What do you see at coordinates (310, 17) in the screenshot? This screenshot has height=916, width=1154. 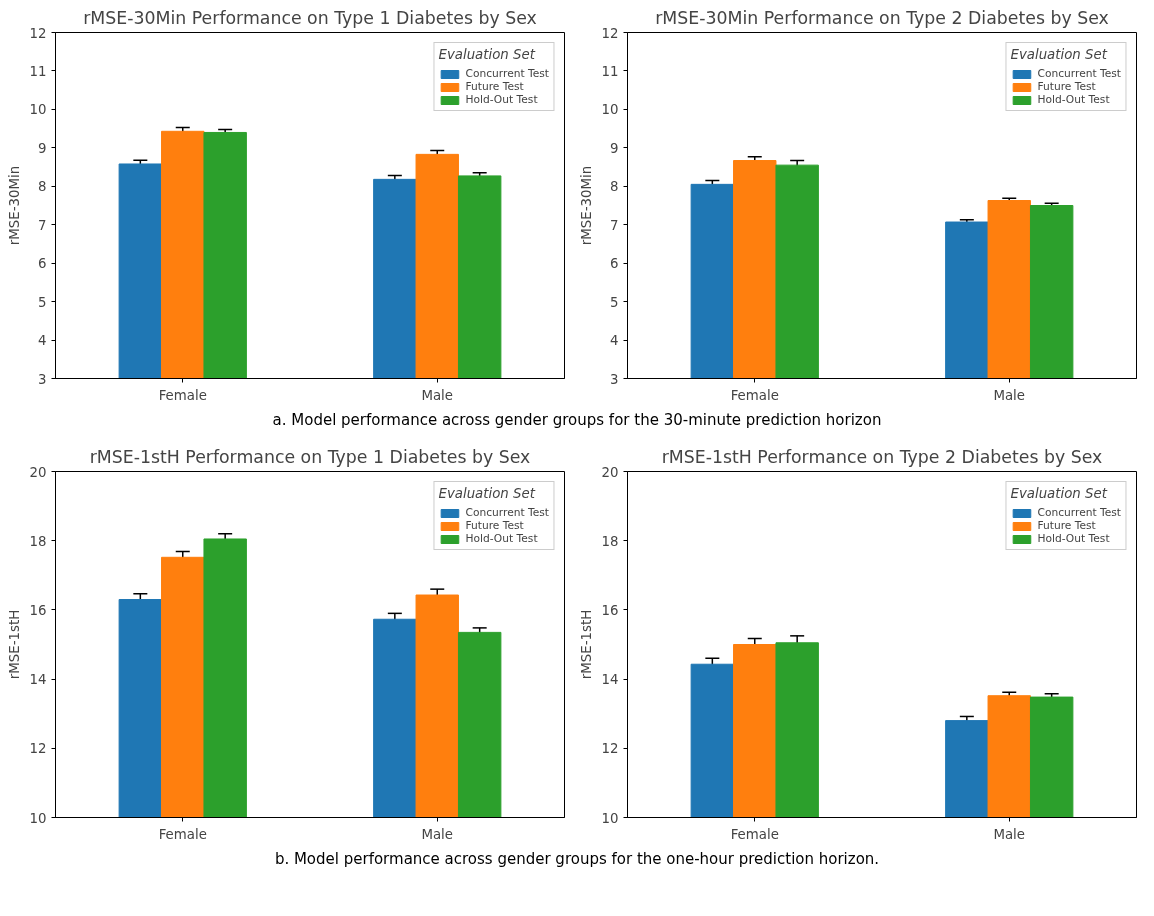 I see `chart-title: rMSE-30Min Performance on Type 1 Diabetes by Sex` at bounding box center [310, 17].